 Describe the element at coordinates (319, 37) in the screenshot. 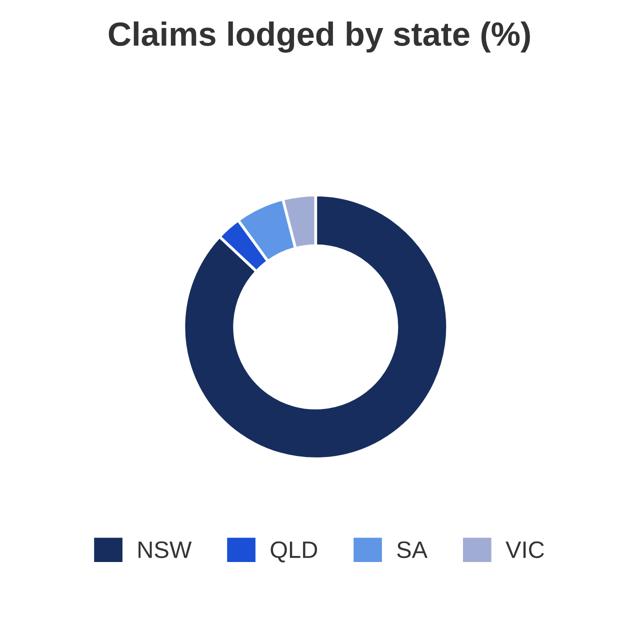

I see `chart-title: Claims lodged by state (%)` at that location.